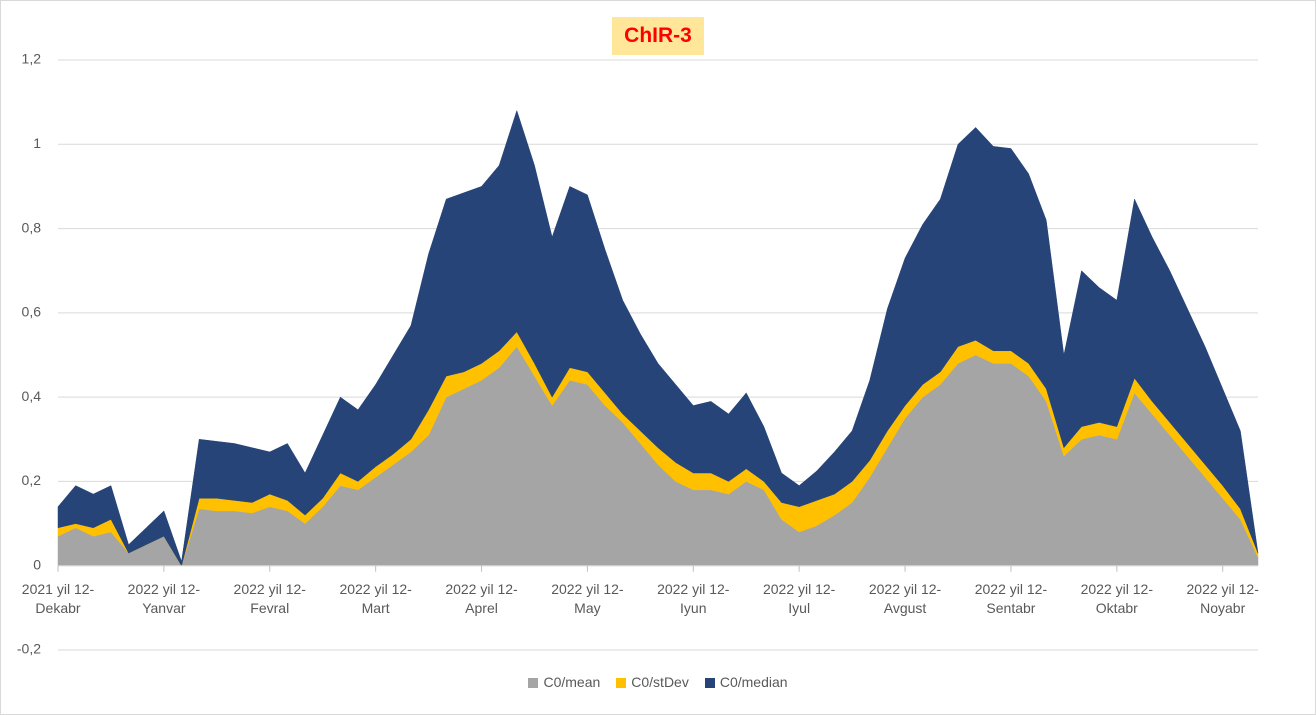 The width and height of the screenshot is (1316, 715). What do you see at coordinates (1222, 598) in the screenshot?
I see `x-tick-label: 2022 yil 12- Noyabr` at bounding box center [1222, 598].